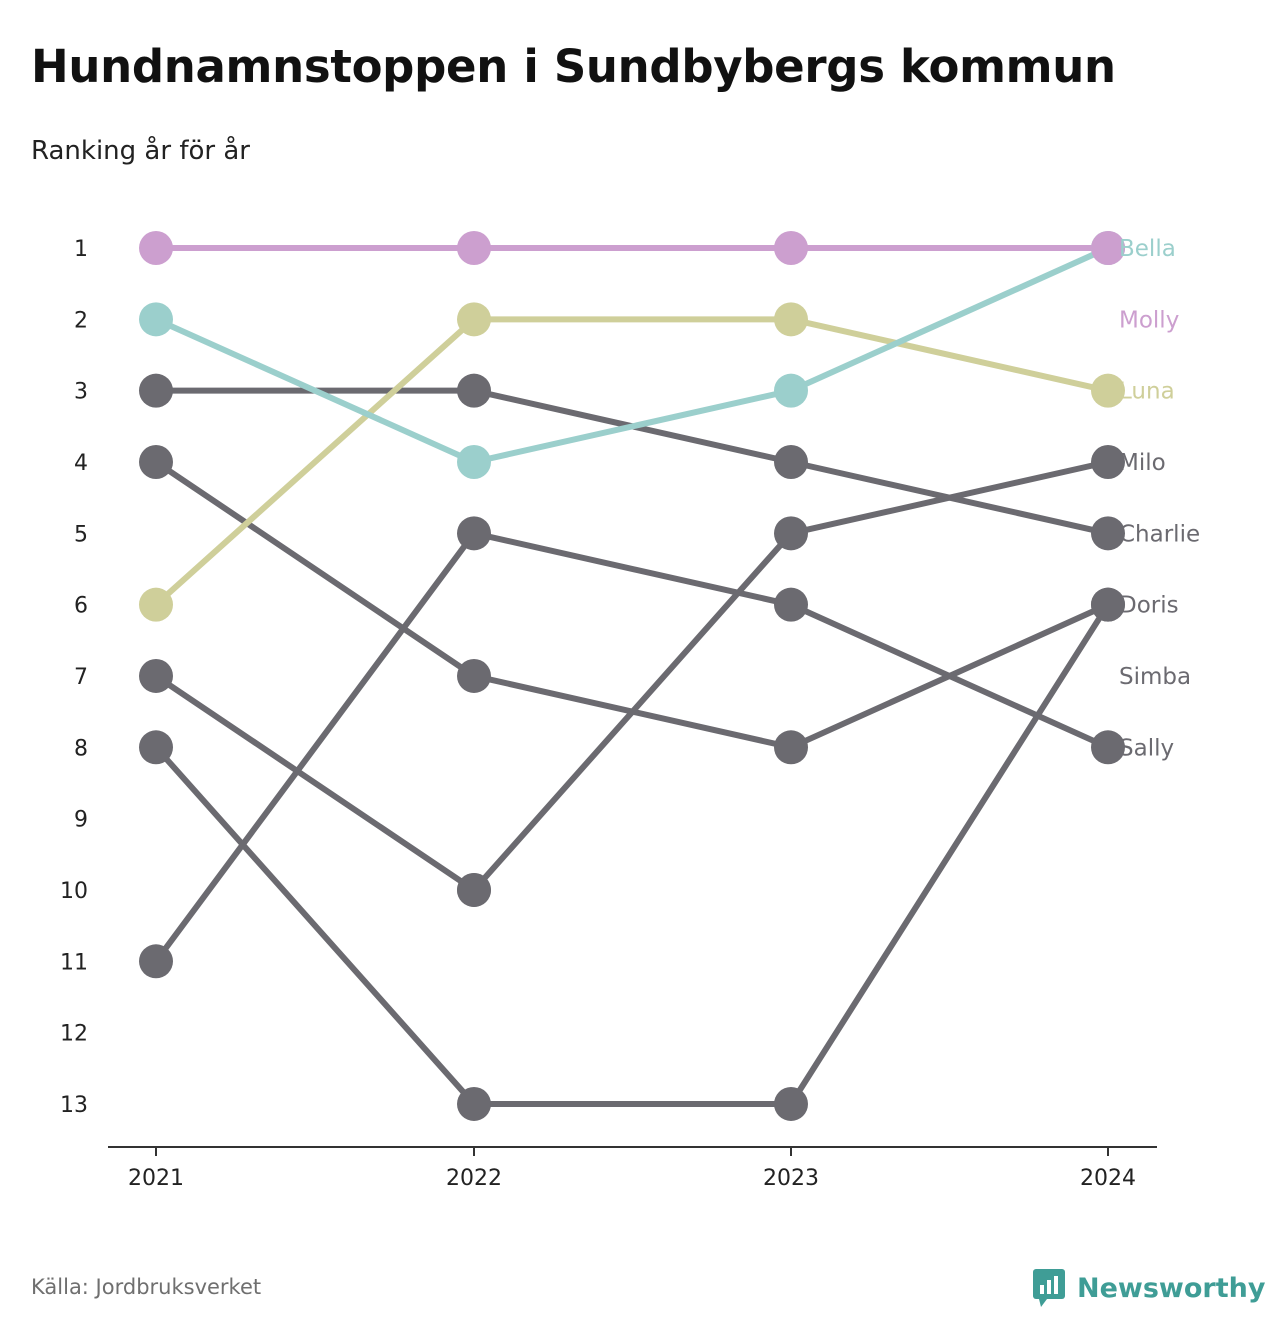 The height and width of the screenshot is (1340, 1273). Describe the element at coordinates (74, 1105) in the screenshot. I see `y-tick-label: 13` at that location.